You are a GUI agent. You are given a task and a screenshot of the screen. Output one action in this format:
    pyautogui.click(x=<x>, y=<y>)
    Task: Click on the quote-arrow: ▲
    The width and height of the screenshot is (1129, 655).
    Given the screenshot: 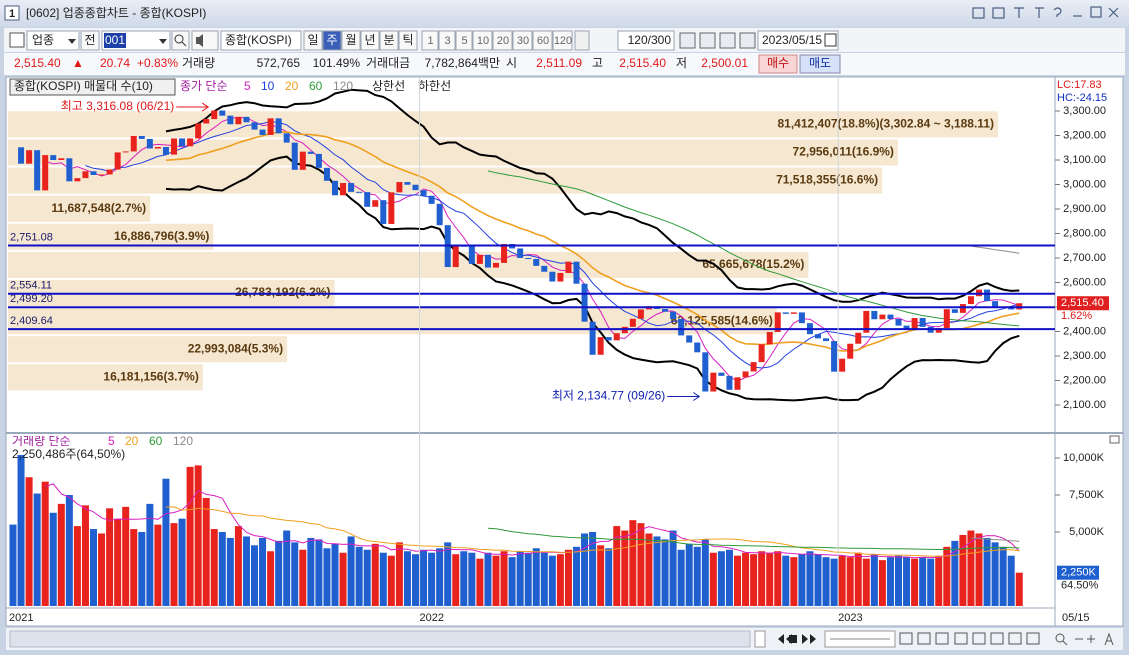 What is the action you would take?
    pyautogui.click(x=78, y=63)
    